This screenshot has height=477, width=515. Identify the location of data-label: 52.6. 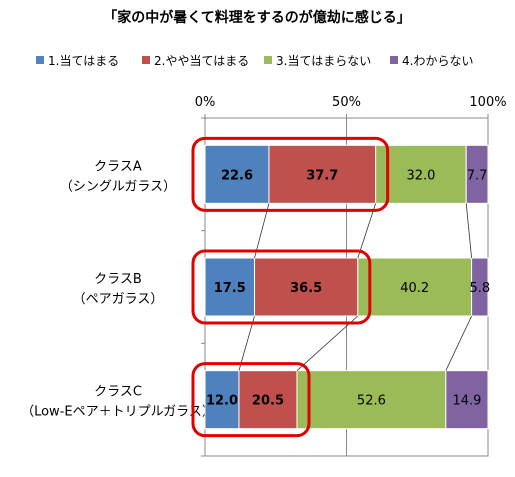
(371, 401).